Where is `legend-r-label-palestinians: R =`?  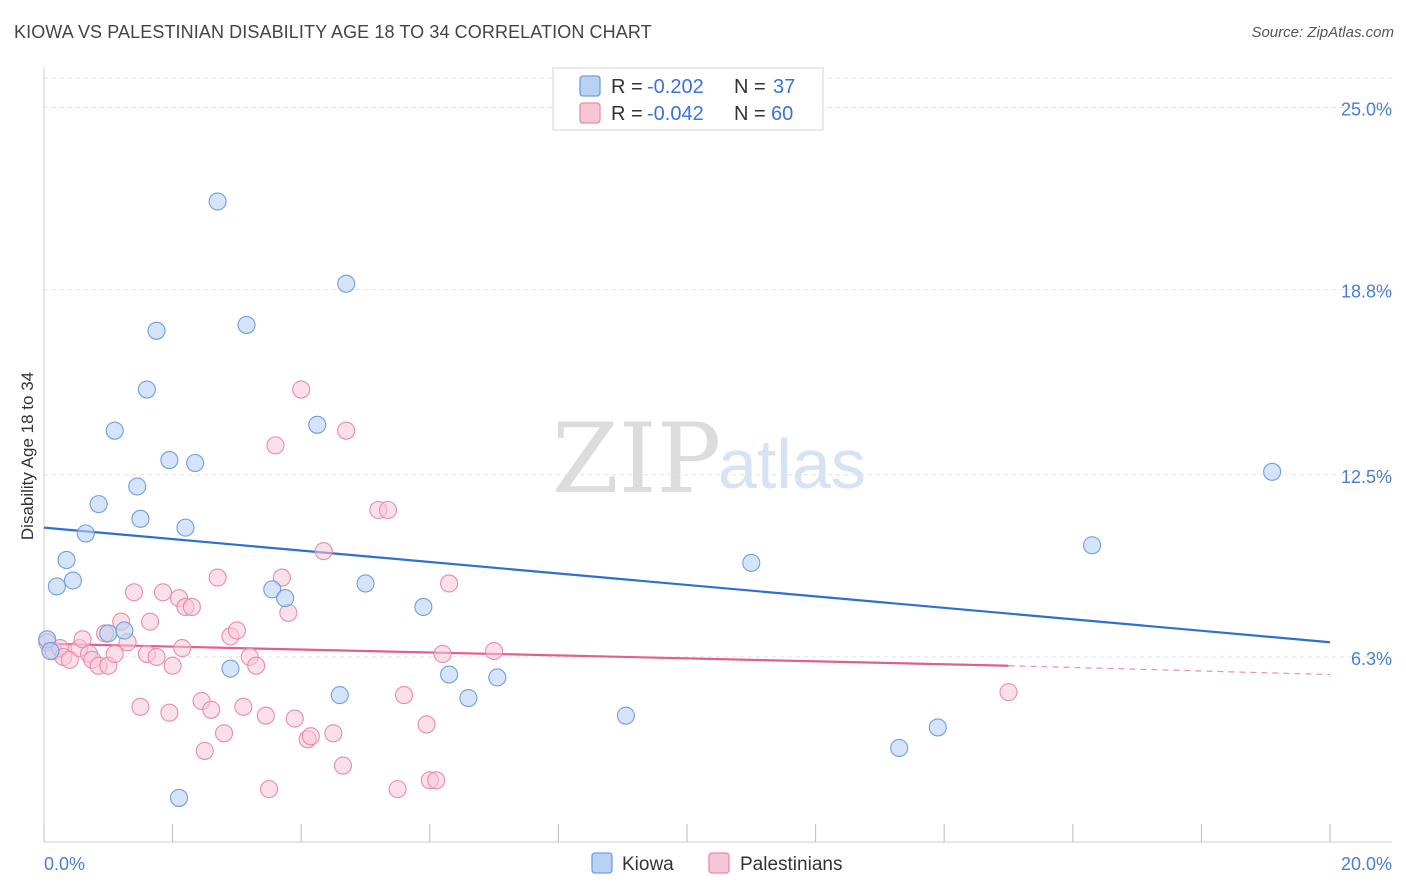 legend-r-label-palestinians: R = is located at coordinates (627, 114).